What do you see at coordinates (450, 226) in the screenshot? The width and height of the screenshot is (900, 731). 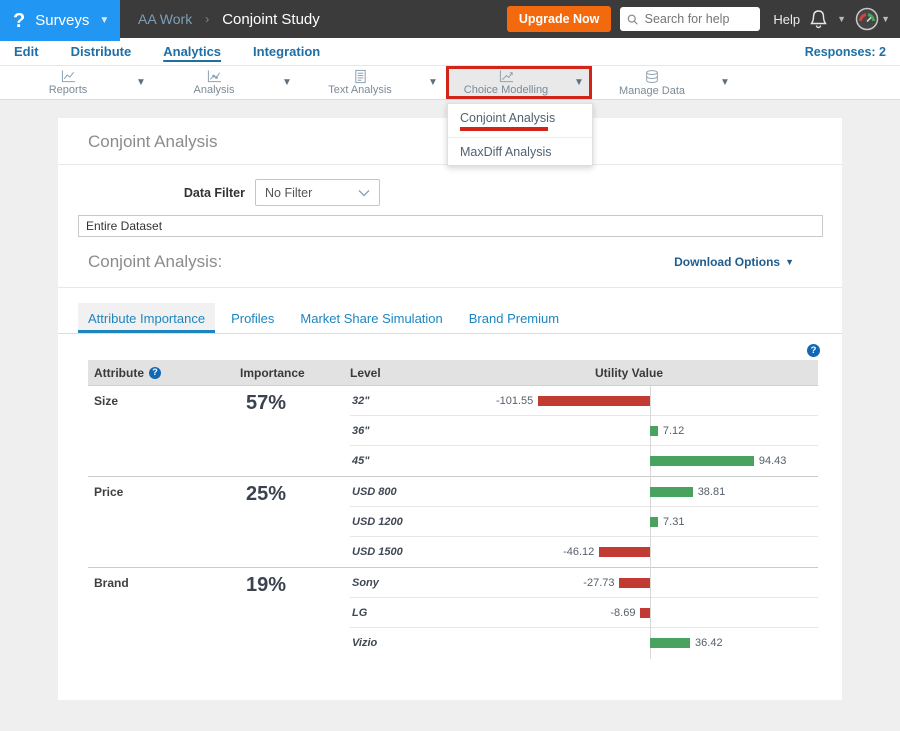 I see `dataset-input: Entire Dataset` at bounding box center [450, 226].